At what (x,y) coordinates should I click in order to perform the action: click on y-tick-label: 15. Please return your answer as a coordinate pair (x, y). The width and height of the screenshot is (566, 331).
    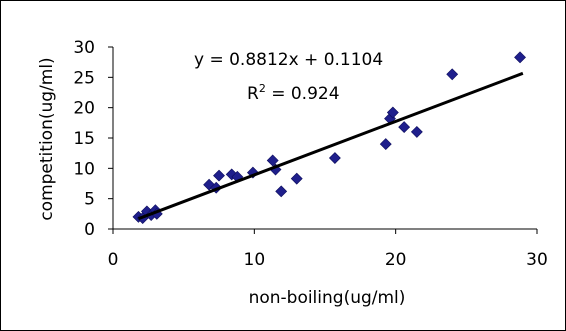
    Looking at the image, I should click on (84, 139).